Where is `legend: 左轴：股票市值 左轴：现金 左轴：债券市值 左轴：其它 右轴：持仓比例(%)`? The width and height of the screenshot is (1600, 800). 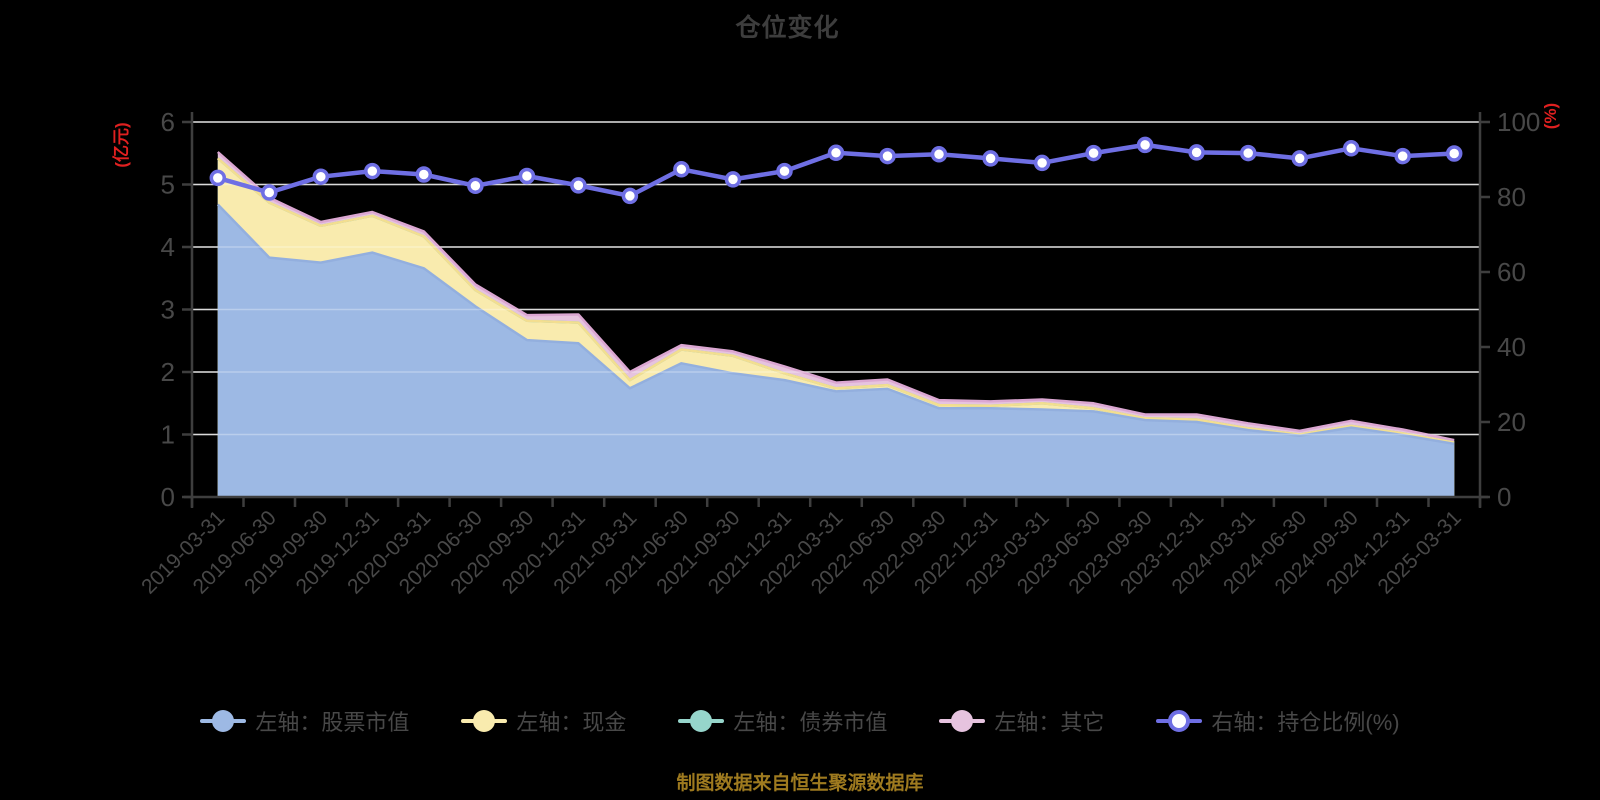
legend: 左轴：股票市值 左轴：现金 左轴：债券市值 左轴：其它 右轴：持仓比例(%) is located at coordinates (800, 721).